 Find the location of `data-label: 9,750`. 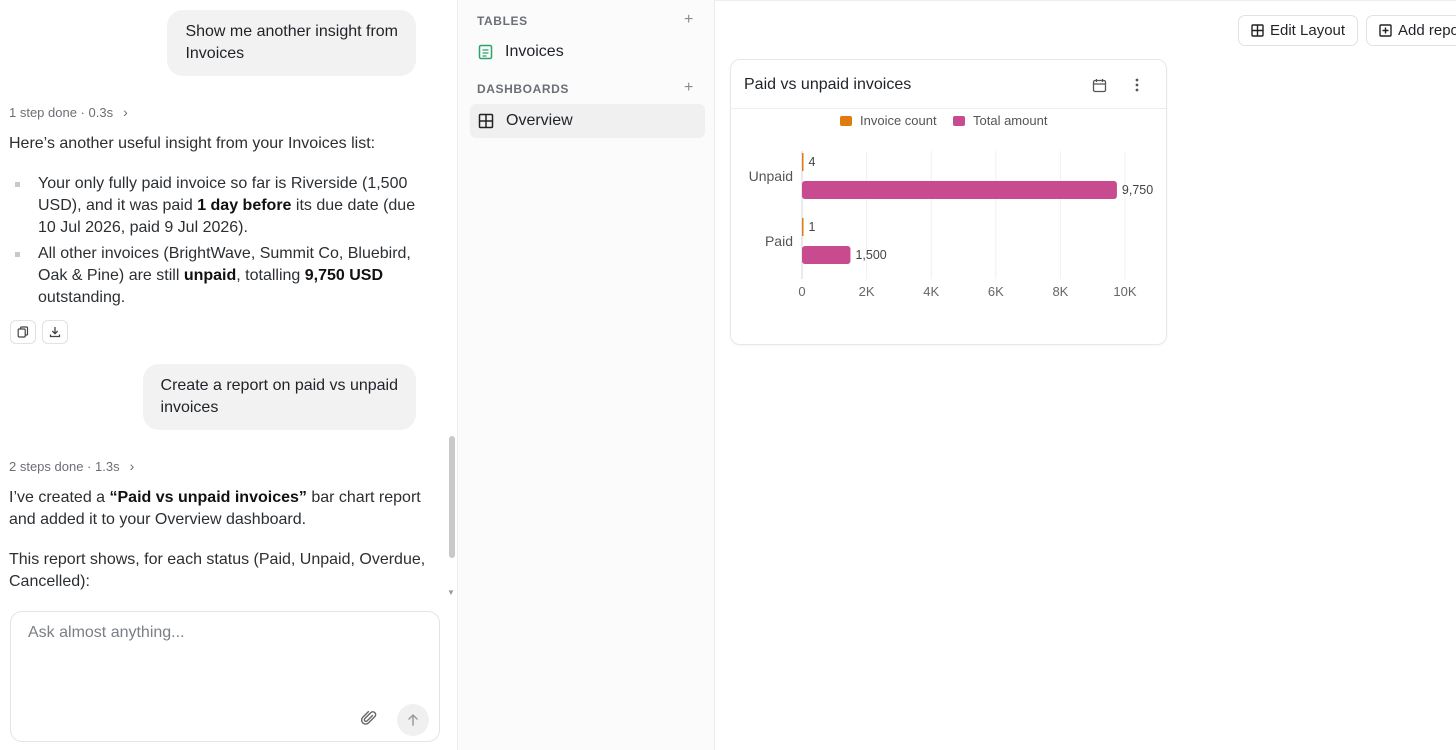

data-label: 9,750 is located at coordinates (1137, 190).